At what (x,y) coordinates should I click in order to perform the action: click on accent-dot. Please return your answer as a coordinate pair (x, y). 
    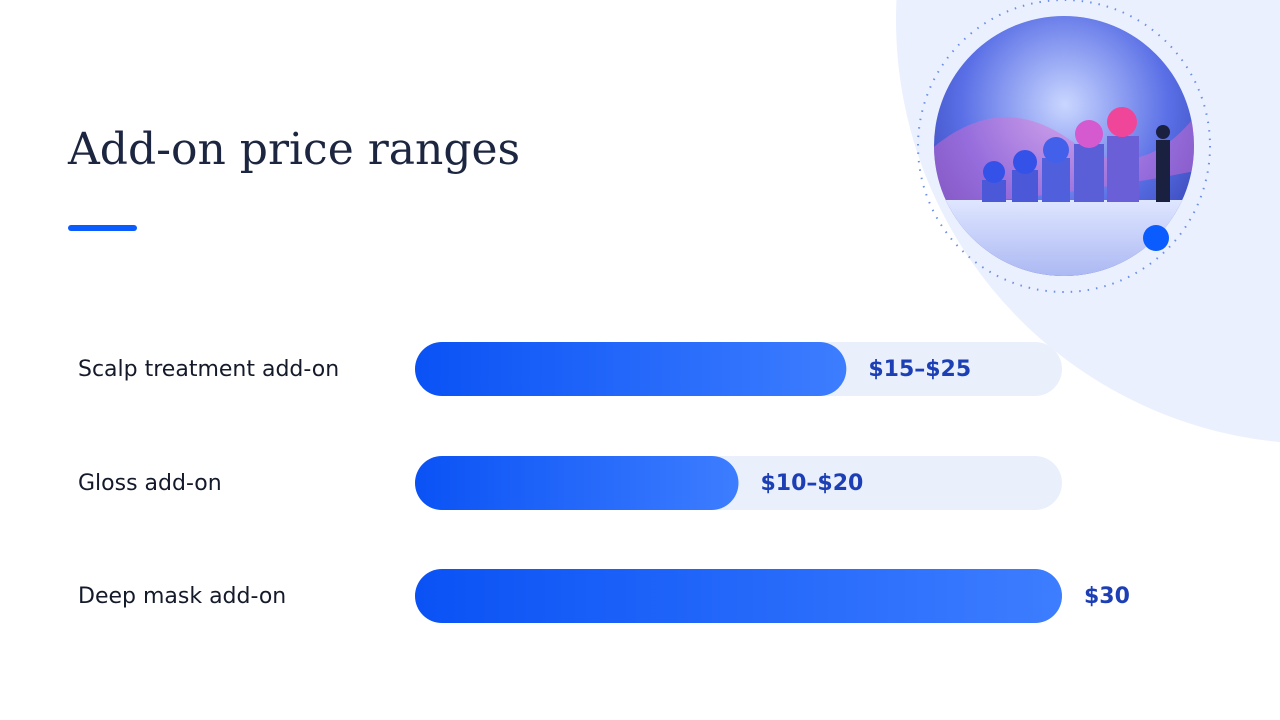
    Looking at the image, I should click on (1156, 238).